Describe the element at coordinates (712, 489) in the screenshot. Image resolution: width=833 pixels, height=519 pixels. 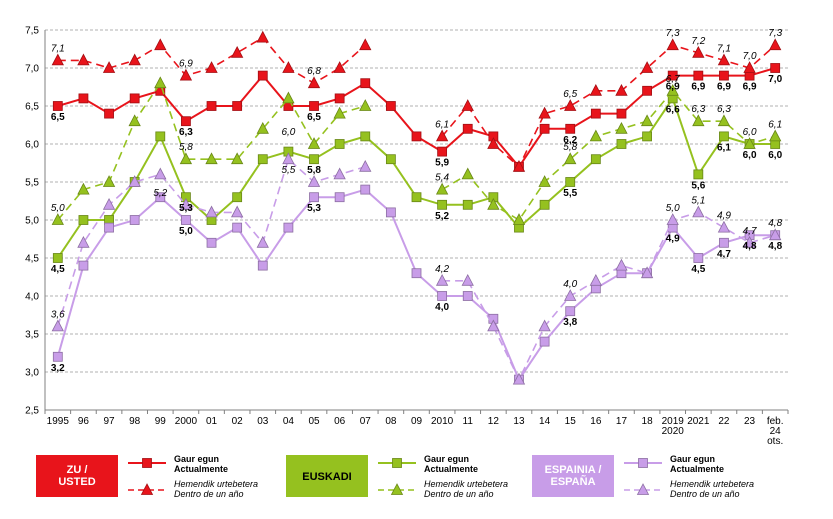
I see `legend-label-future: Hemendik urtebetera Dentro de un año` at that location.